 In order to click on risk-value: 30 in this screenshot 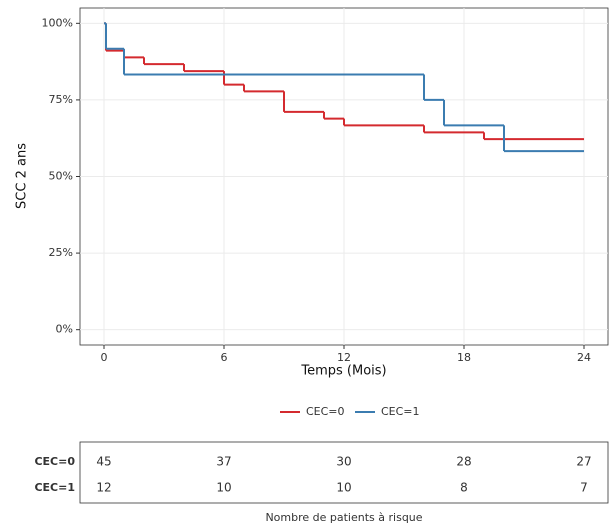, I will do `click(343, 462)`.